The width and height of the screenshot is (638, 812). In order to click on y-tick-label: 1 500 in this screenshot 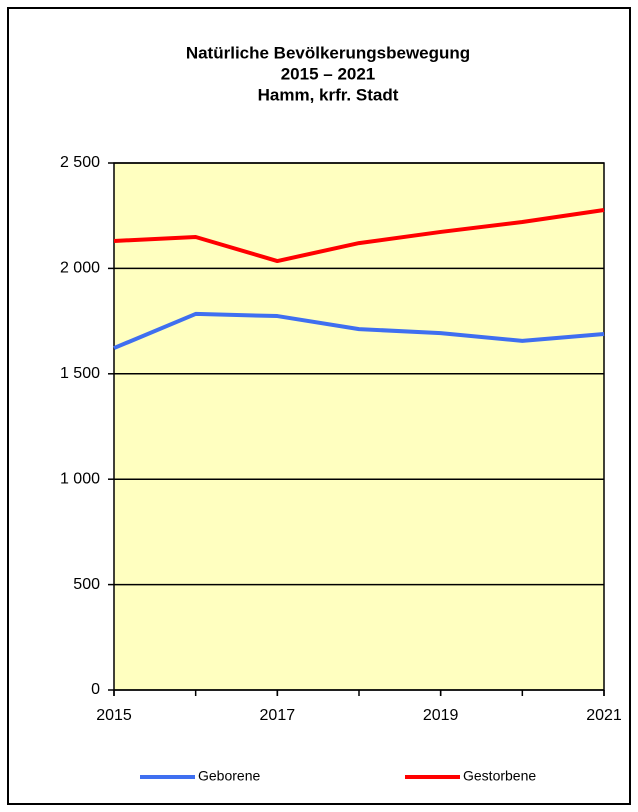, I will do `click(80, 373)`.